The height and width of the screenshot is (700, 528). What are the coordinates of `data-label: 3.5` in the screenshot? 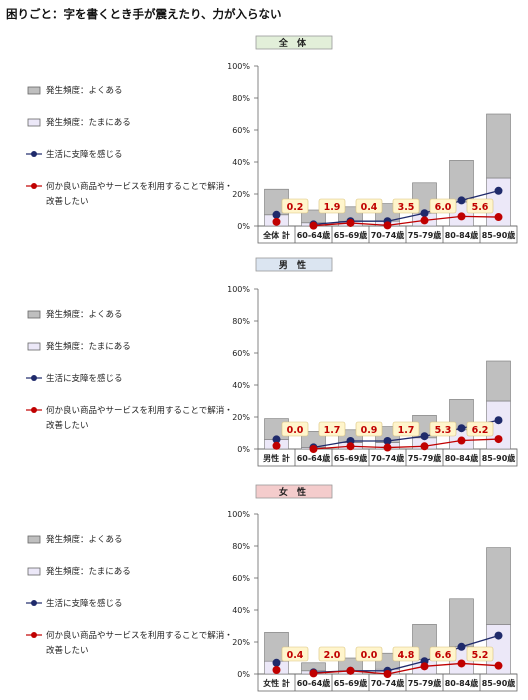 It's located at (406, 207).